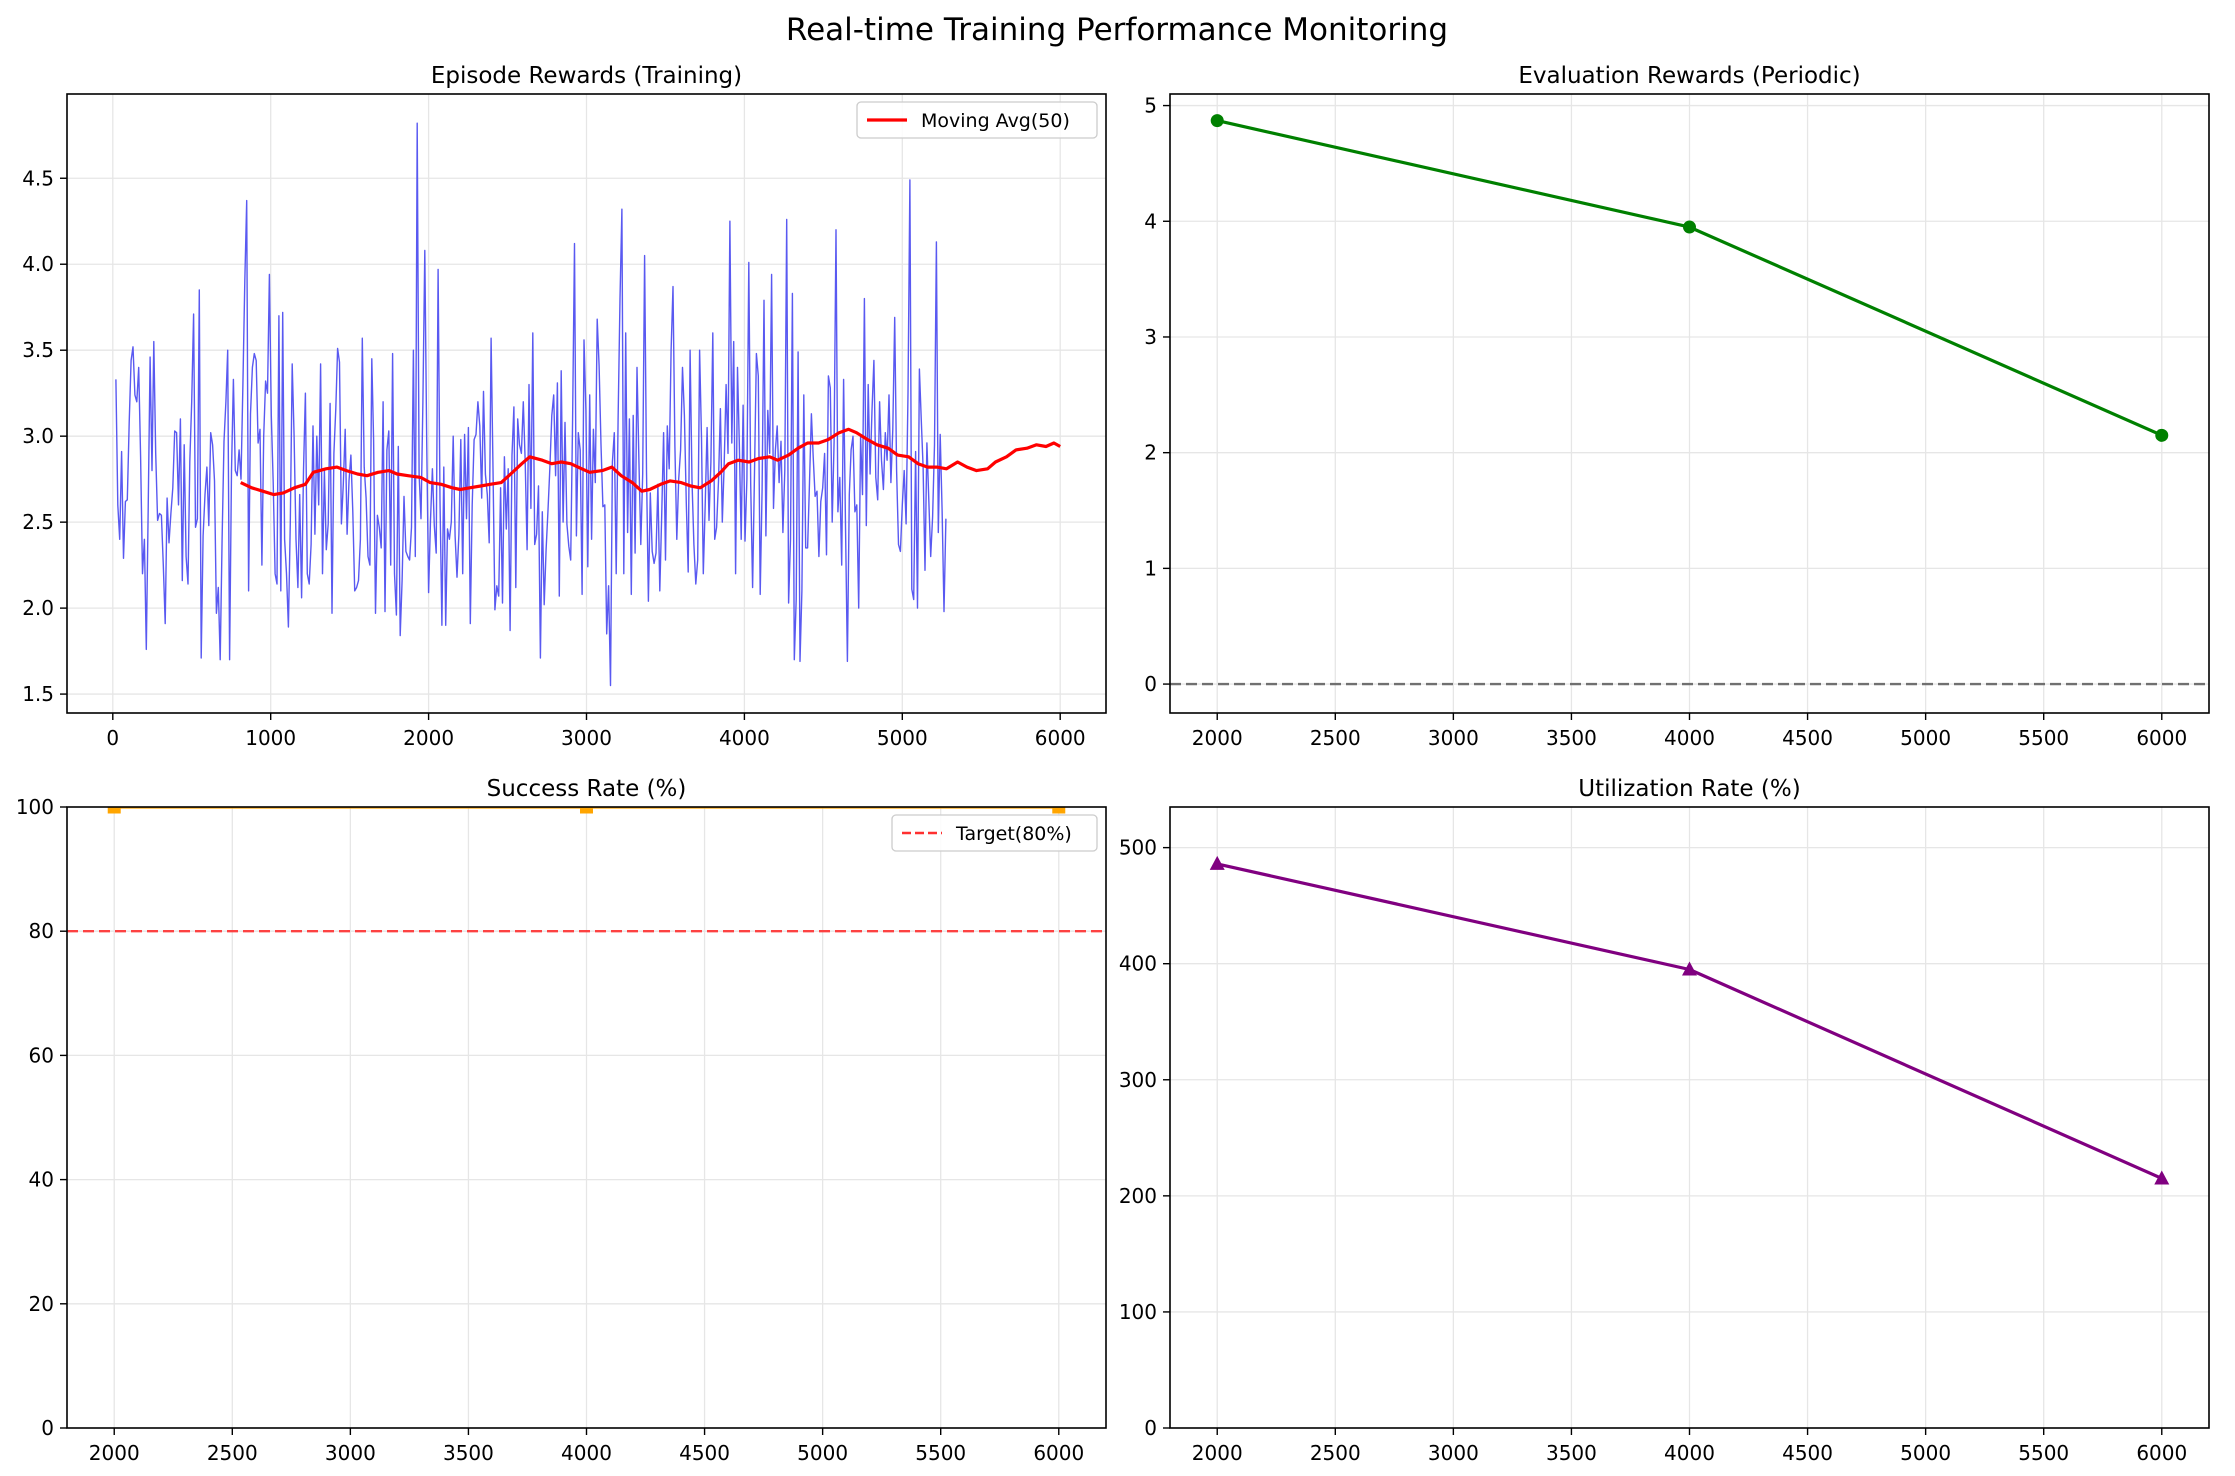 The width and height of the screenshot is (2235, 1476). Describe the element at coordinates (1689, 76) in the screenshot. I see `chart-title: Evaluation Rewards (Periodic)` at that location.